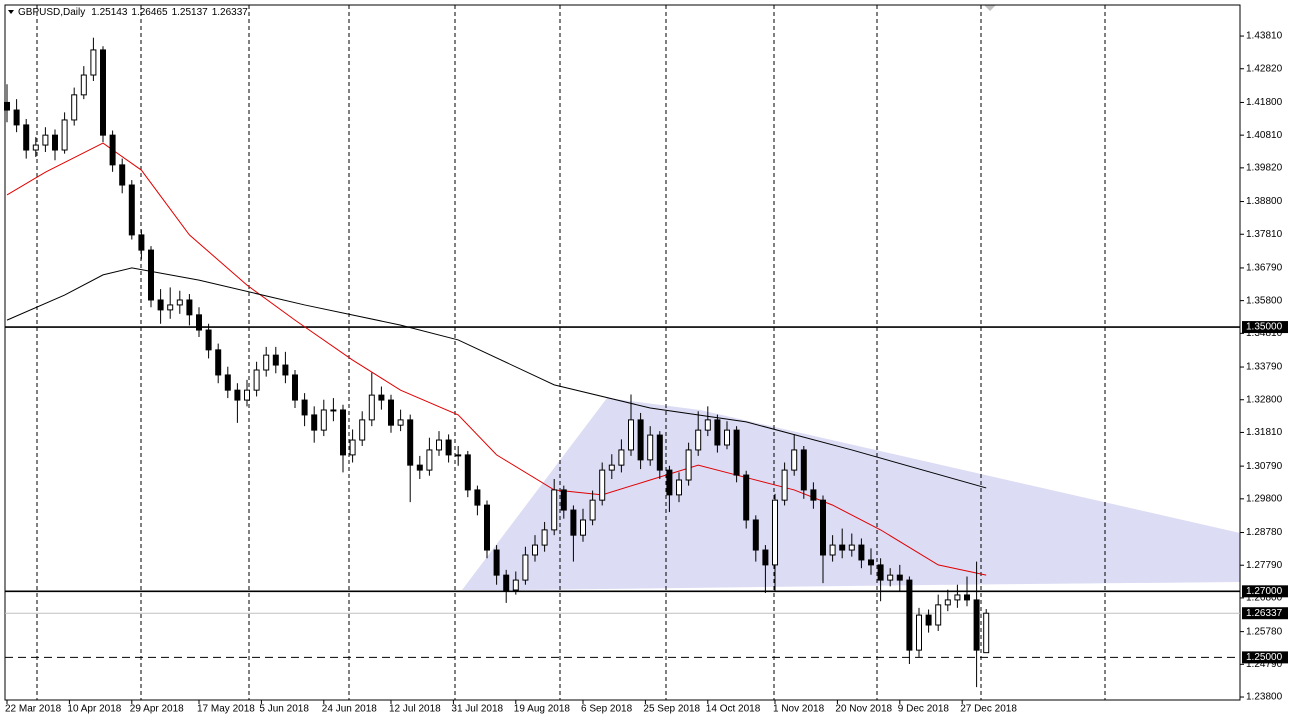 This screenshot has width=1290, height=722. I want to click on shift-marker, so click(990, 8).